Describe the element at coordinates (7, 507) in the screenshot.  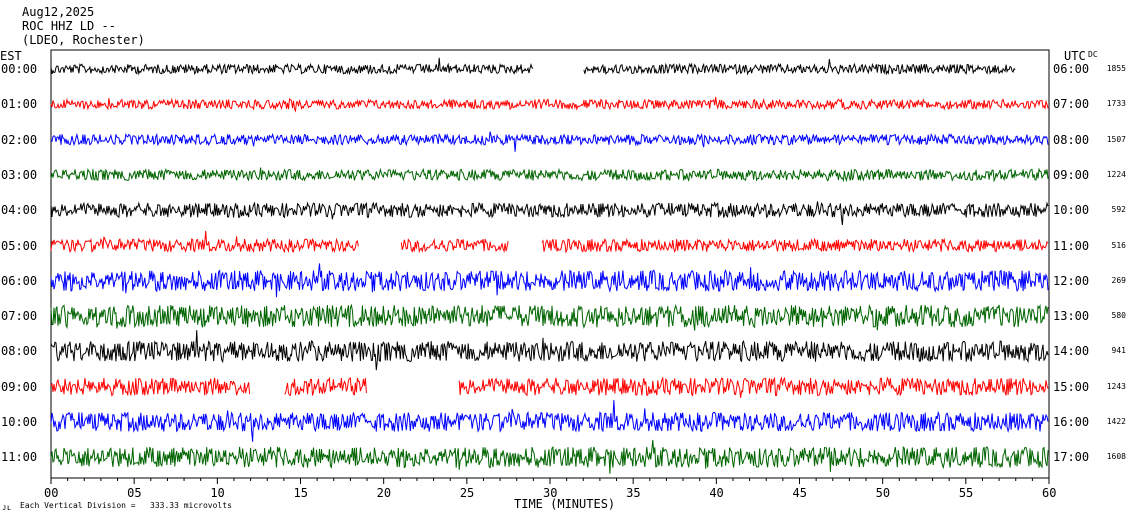
I see `footer-mark: ᴊʟ` at that location.